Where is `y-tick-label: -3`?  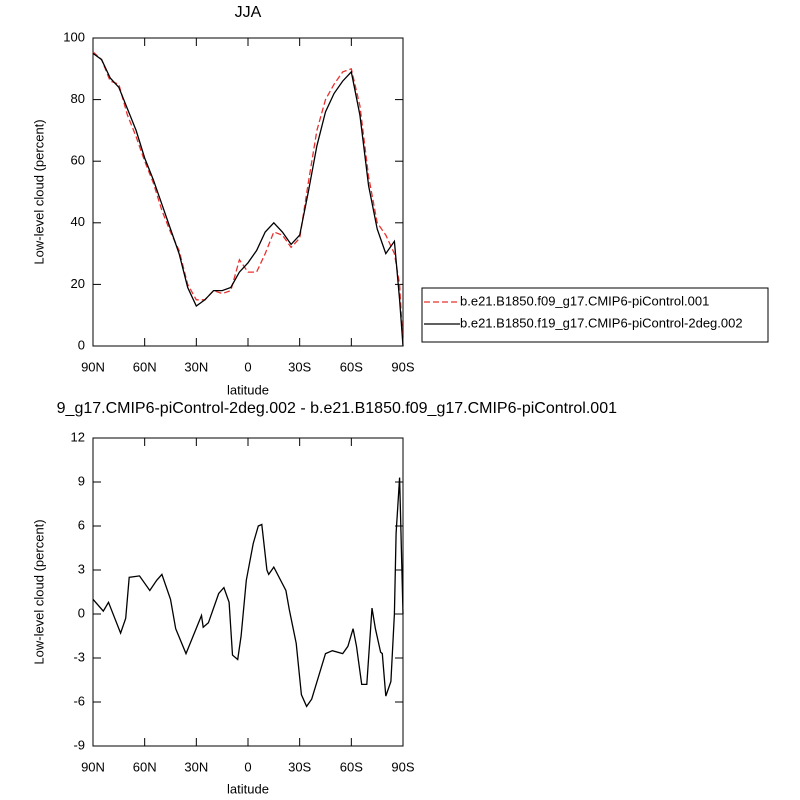
y-tick-label: -3 is located at coordinates (79, 656).